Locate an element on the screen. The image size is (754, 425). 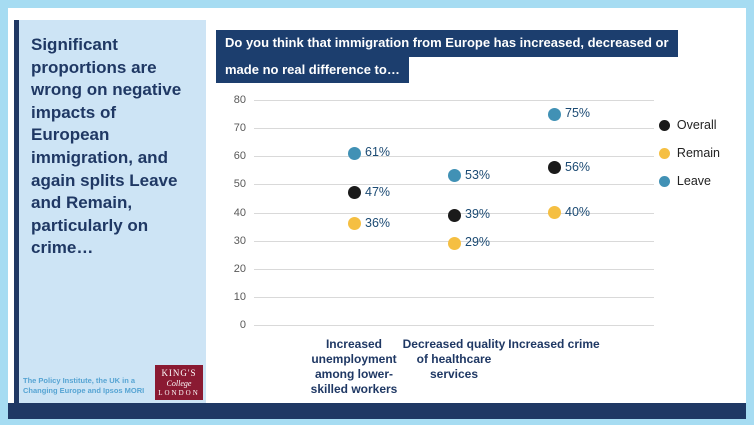
value-label: 61% is located at coordinates (378, 152).